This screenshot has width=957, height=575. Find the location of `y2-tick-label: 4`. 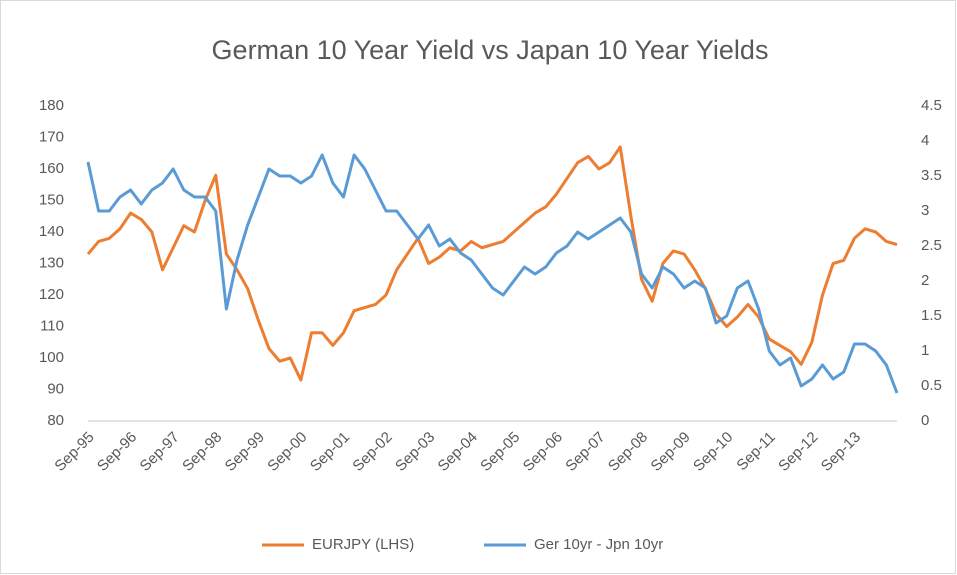

y2-tick-label: 4 is located at coordinates (925, 140).